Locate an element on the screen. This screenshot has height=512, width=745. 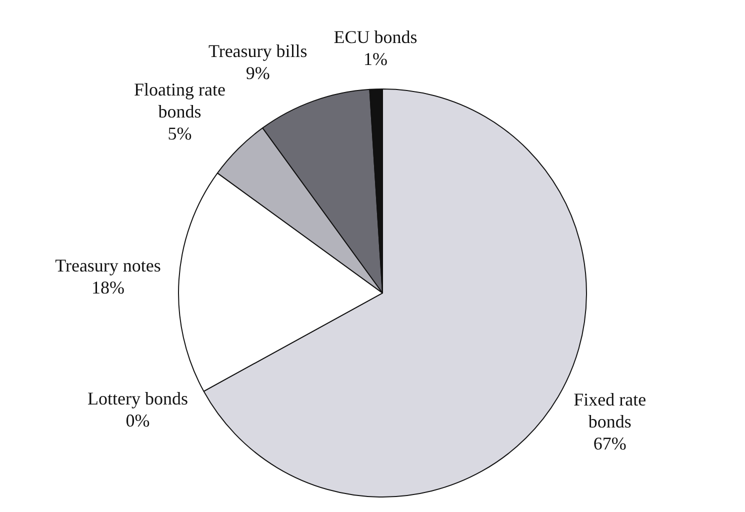
data-label: 18% is located at coordinates (108, 287).